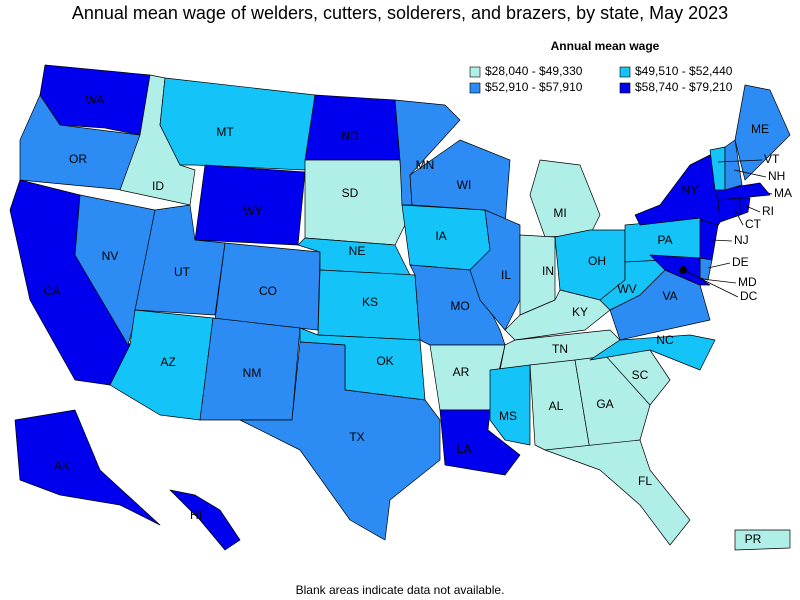 The width and height of the screenshot is (800, 600). Describe the element at coordinates (508, 416) in the screenshot. I see `state-label: MS` at that location.